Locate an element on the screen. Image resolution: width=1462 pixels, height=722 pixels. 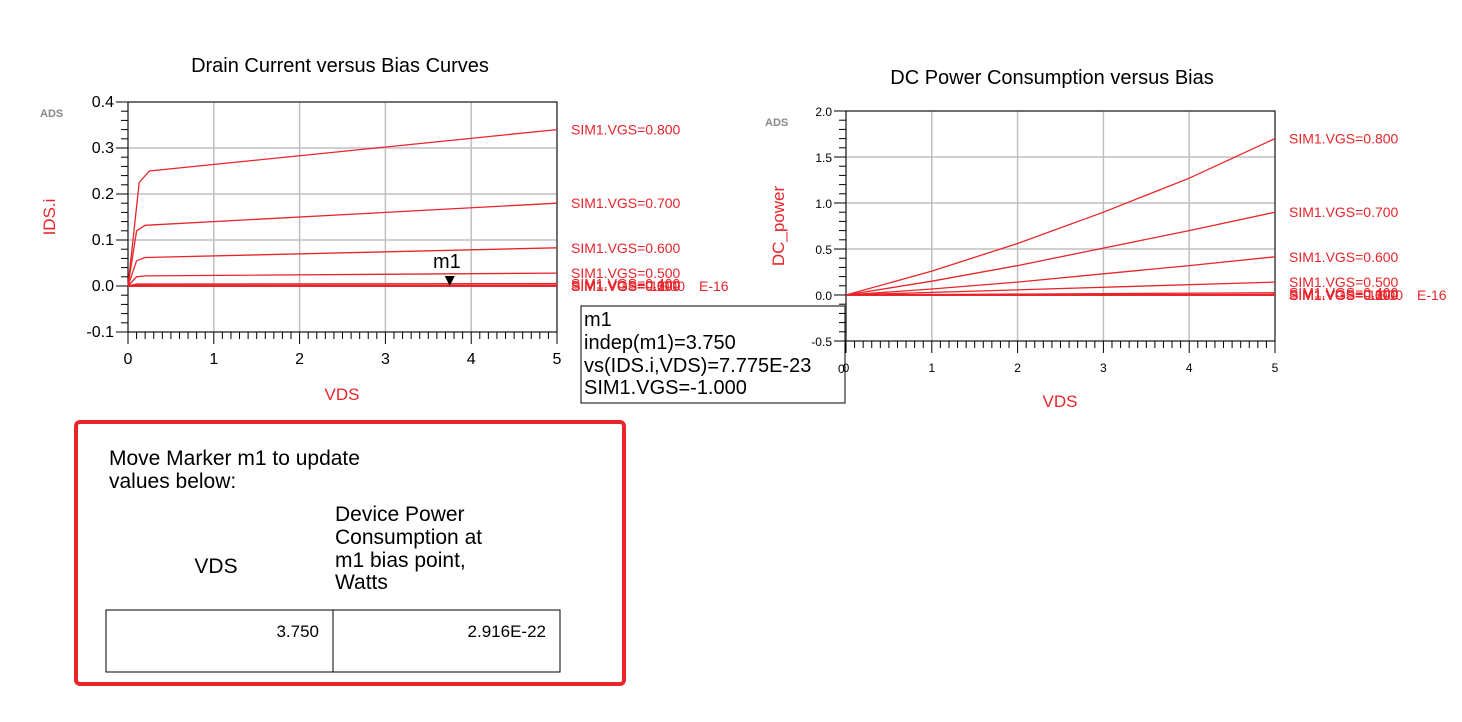
readout-indep: indep(m1)=3.750 is located at coordinates (660, 343).